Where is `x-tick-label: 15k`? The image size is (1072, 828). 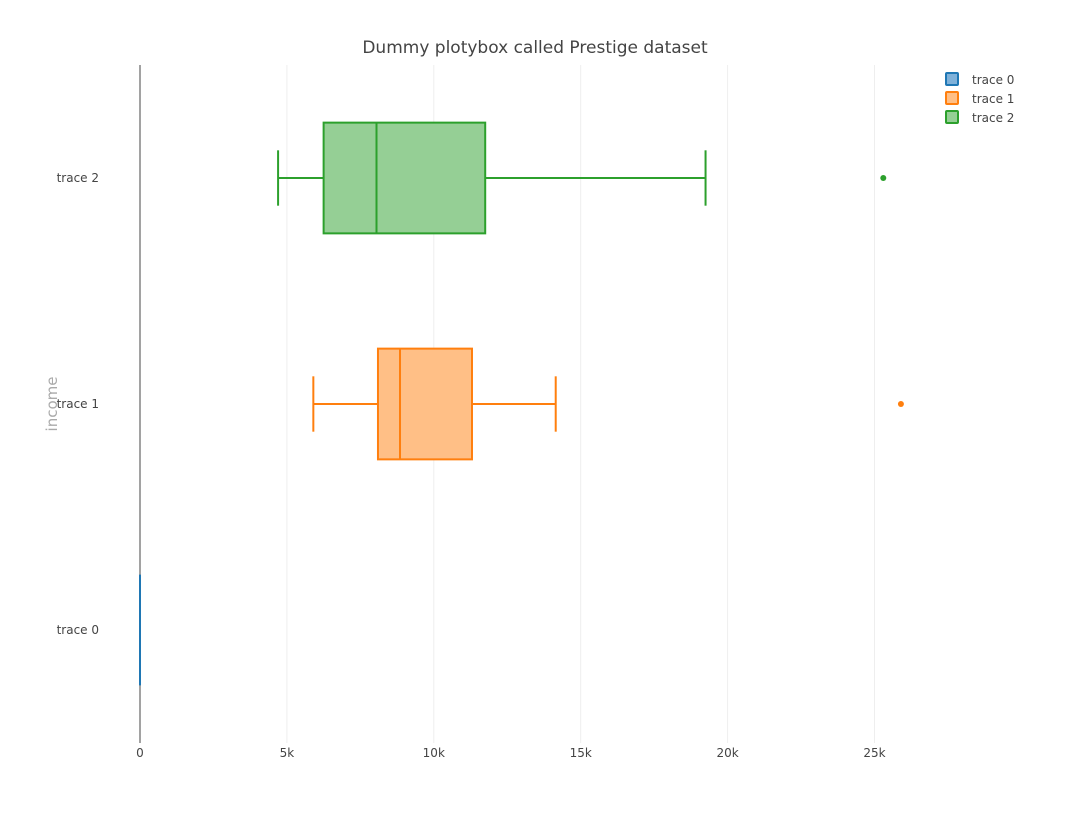 x-tick-label: 15k is located at coordinates (581, 753).